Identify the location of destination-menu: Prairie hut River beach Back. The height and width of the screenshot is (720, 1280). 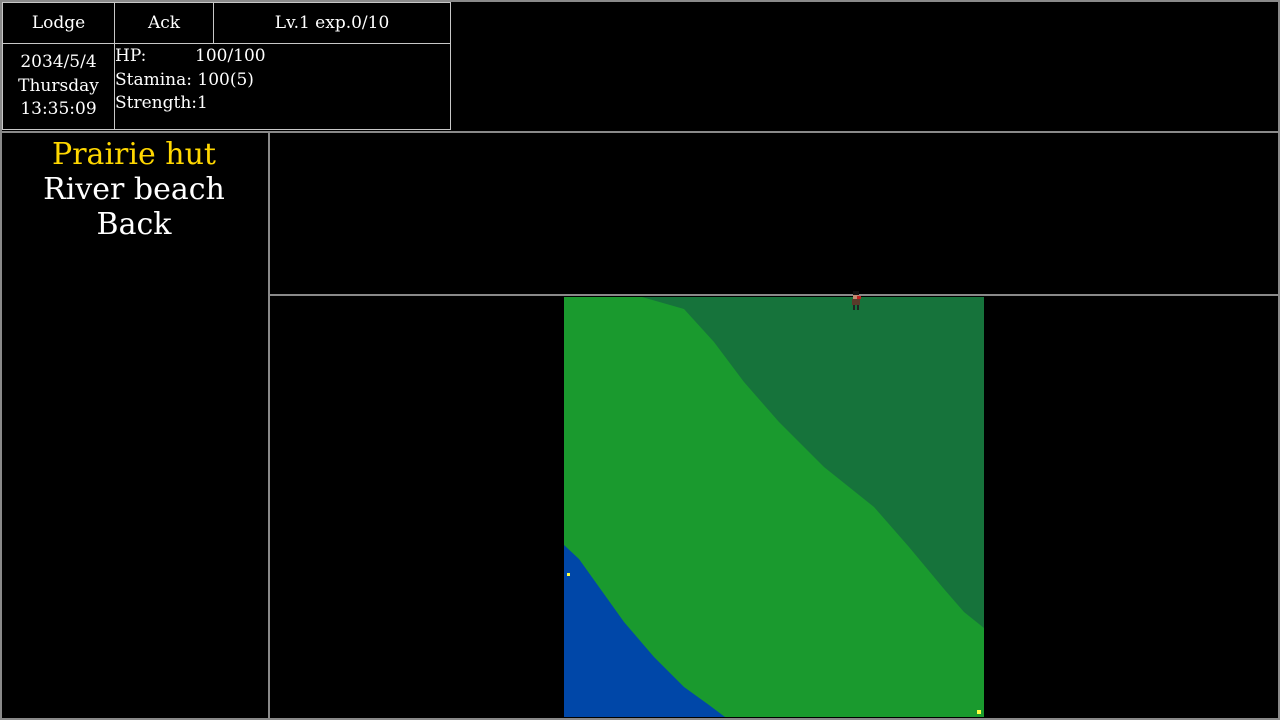
(134, 189).